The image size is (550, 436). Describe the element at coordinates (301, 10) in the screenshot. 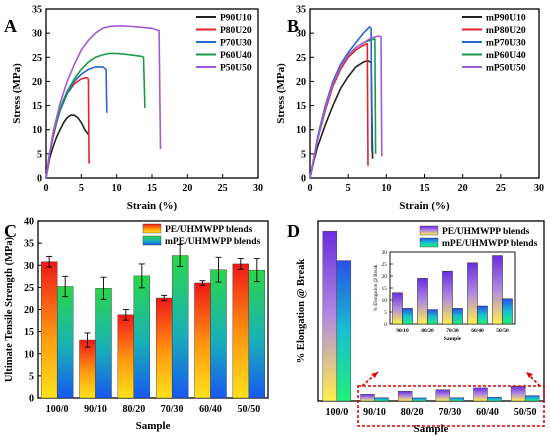

I see `panel-B-ytick-label-7: 35` at that location.